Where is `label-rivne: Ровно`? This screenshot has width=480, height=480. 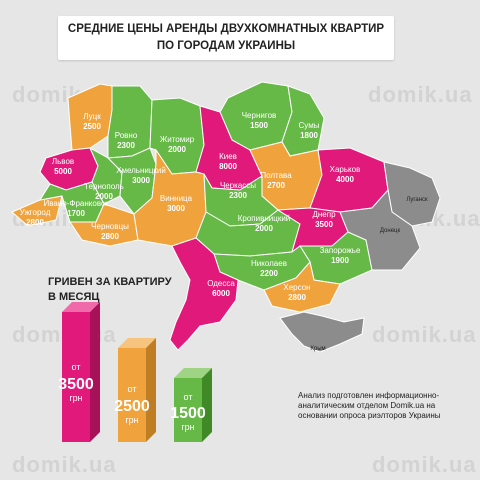 label-rivne: Ровно is located at coordinates (126, 135).